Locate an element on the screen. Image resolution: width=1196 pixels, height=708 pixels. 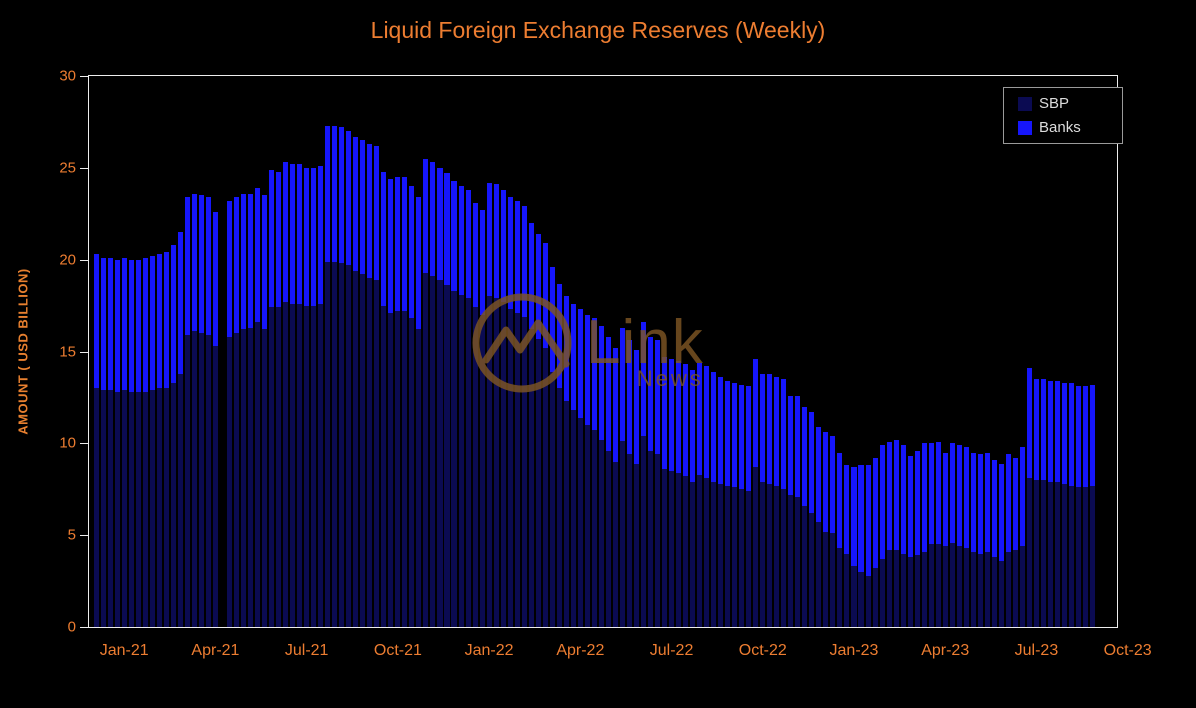
legend-swatch-sbp is located at coordinates (1025, 103).